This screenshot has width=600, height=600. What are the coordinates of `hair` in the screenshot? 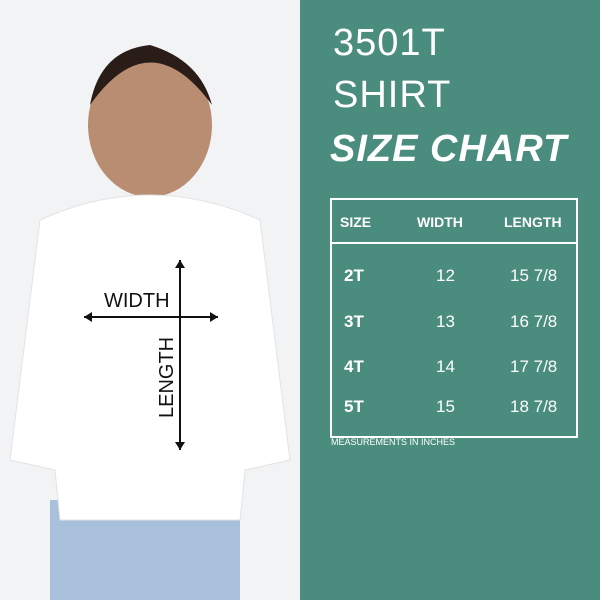 It's located at (151, 75).